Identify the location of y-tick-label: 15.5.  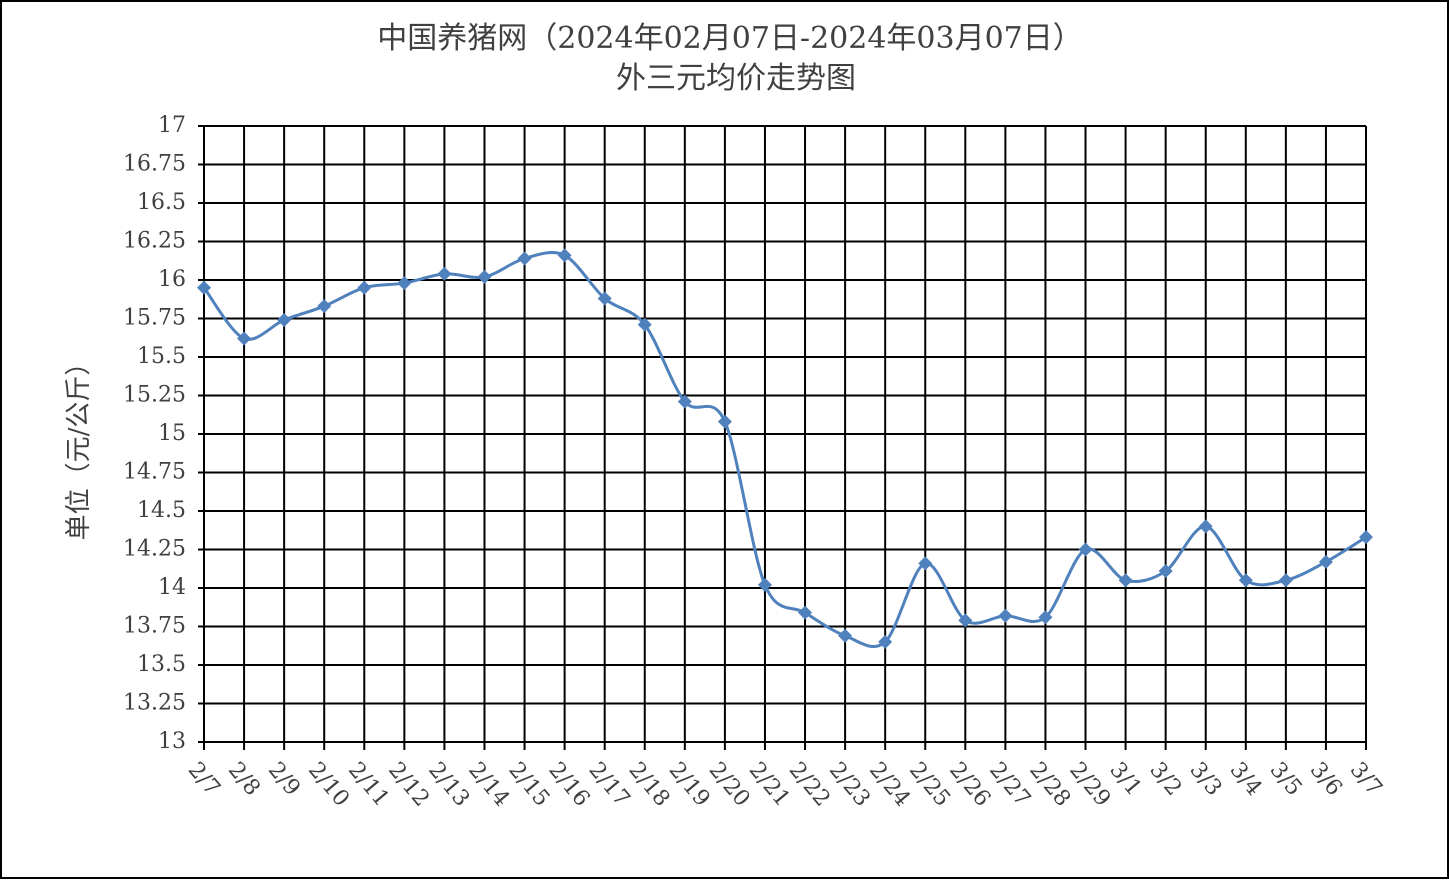
(161, 356).